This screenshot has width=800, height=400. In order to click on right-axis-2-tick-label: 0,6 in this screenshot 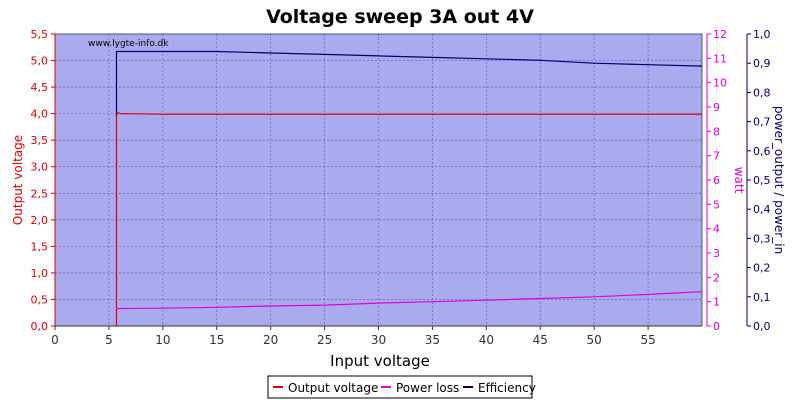, I will do `click(762, 151)`.